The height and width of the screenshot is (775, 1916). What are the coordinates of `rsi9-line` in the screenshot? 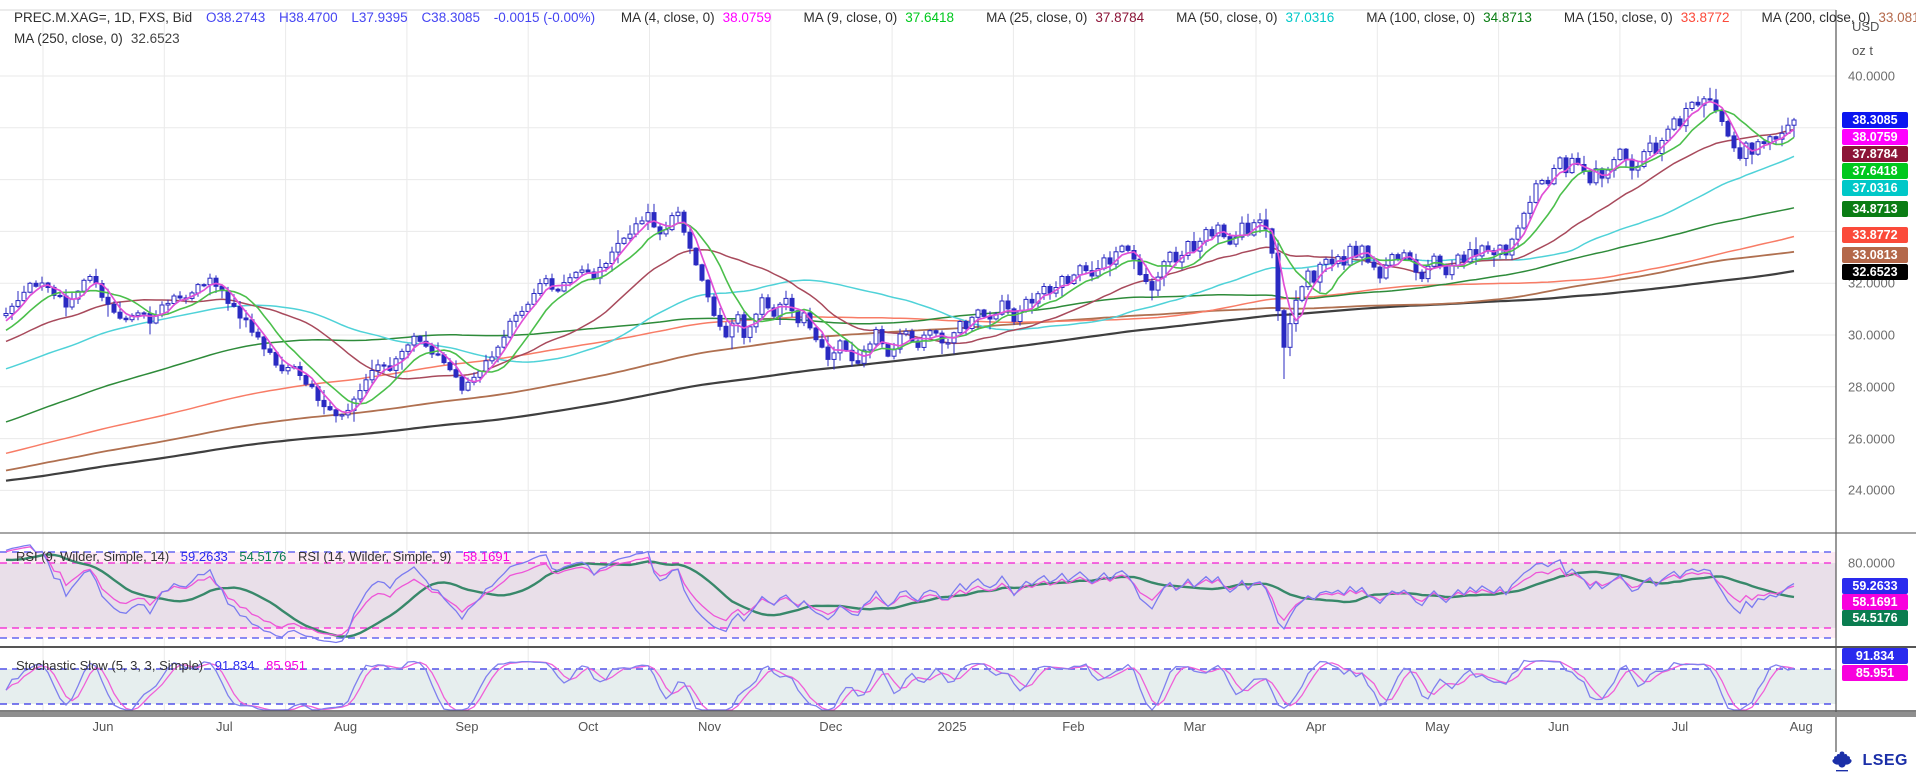 It's located at (900, 594).